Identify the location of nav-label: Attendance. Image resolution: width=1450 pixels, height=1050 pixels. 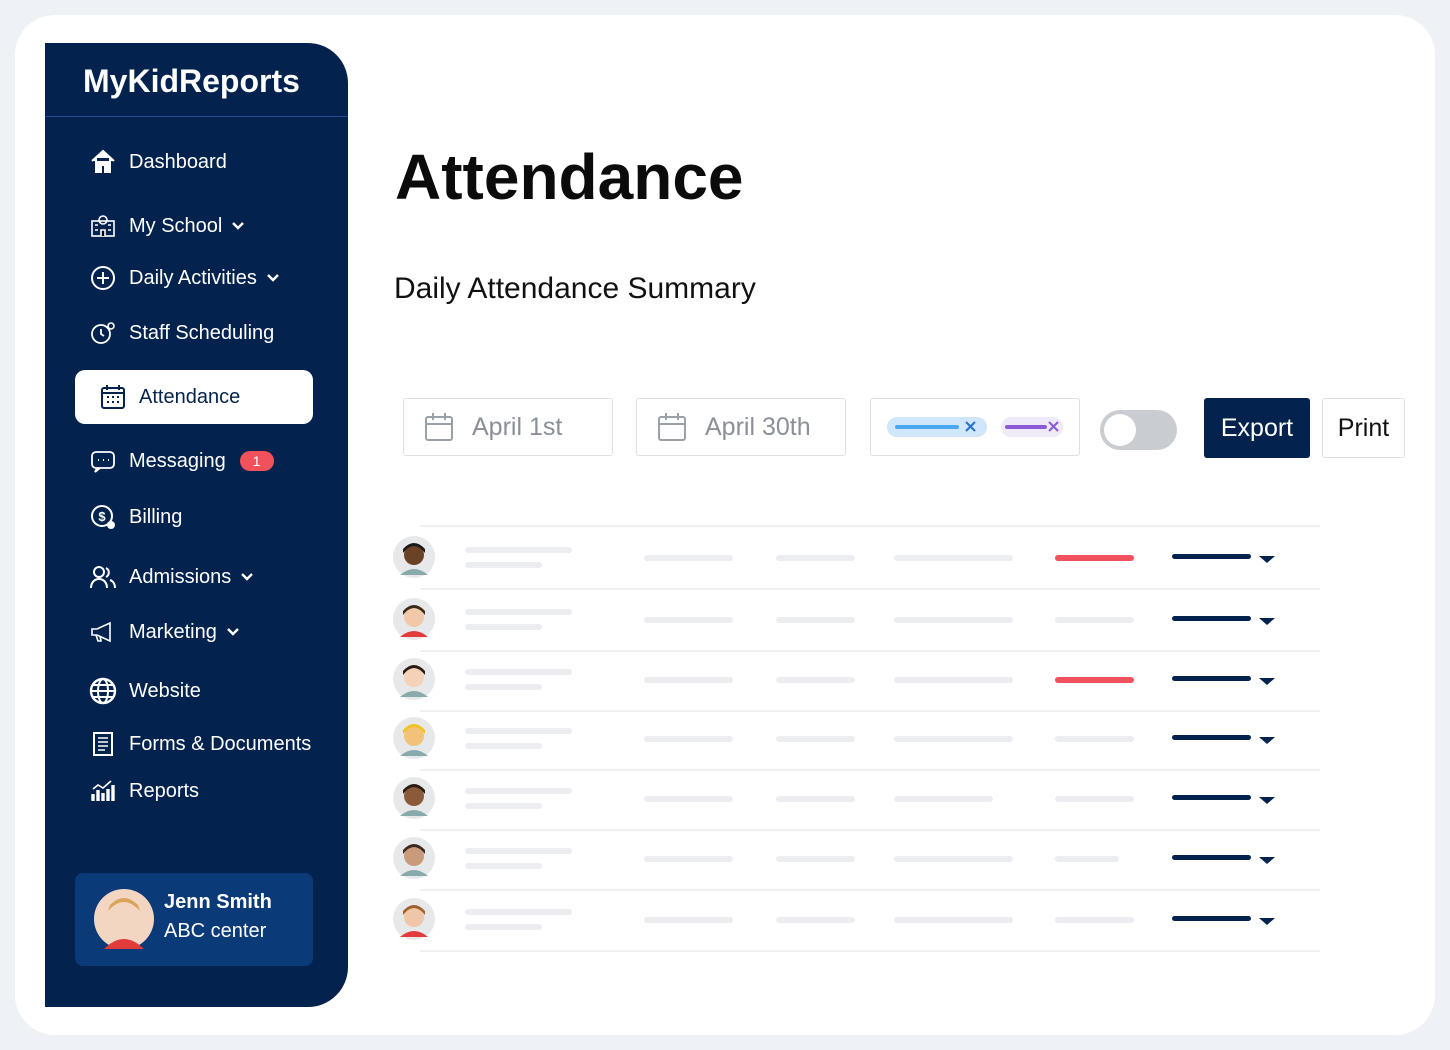
(190, 396).